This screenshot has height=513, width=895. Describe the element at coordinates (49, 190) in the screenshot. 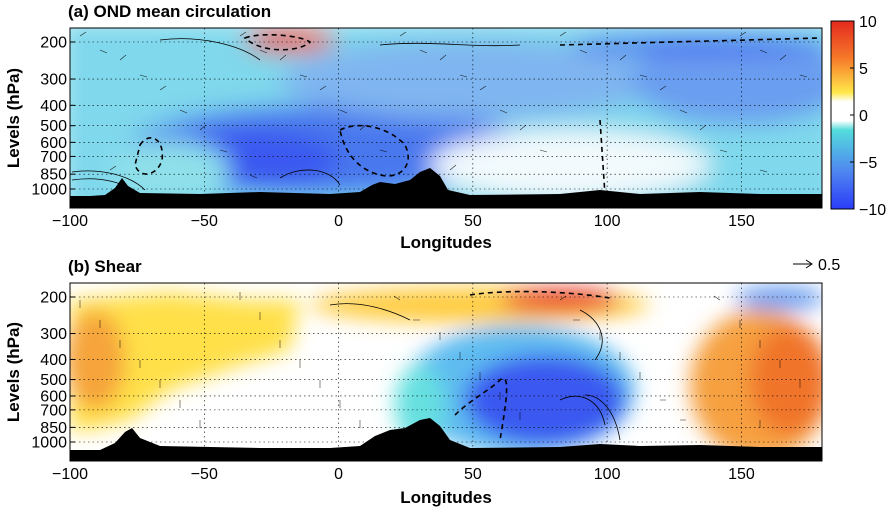

I see `panel-a-ytick-label: 1000` at that location.